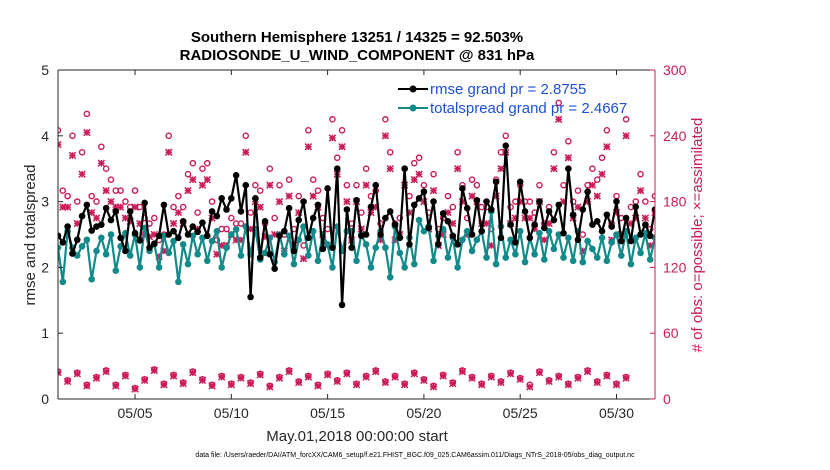 This screenshot has height=470, width=830. Describe the element at coordinates (675, 70) in the screenshot. I see `y-right-tick-label: 300` at that location.